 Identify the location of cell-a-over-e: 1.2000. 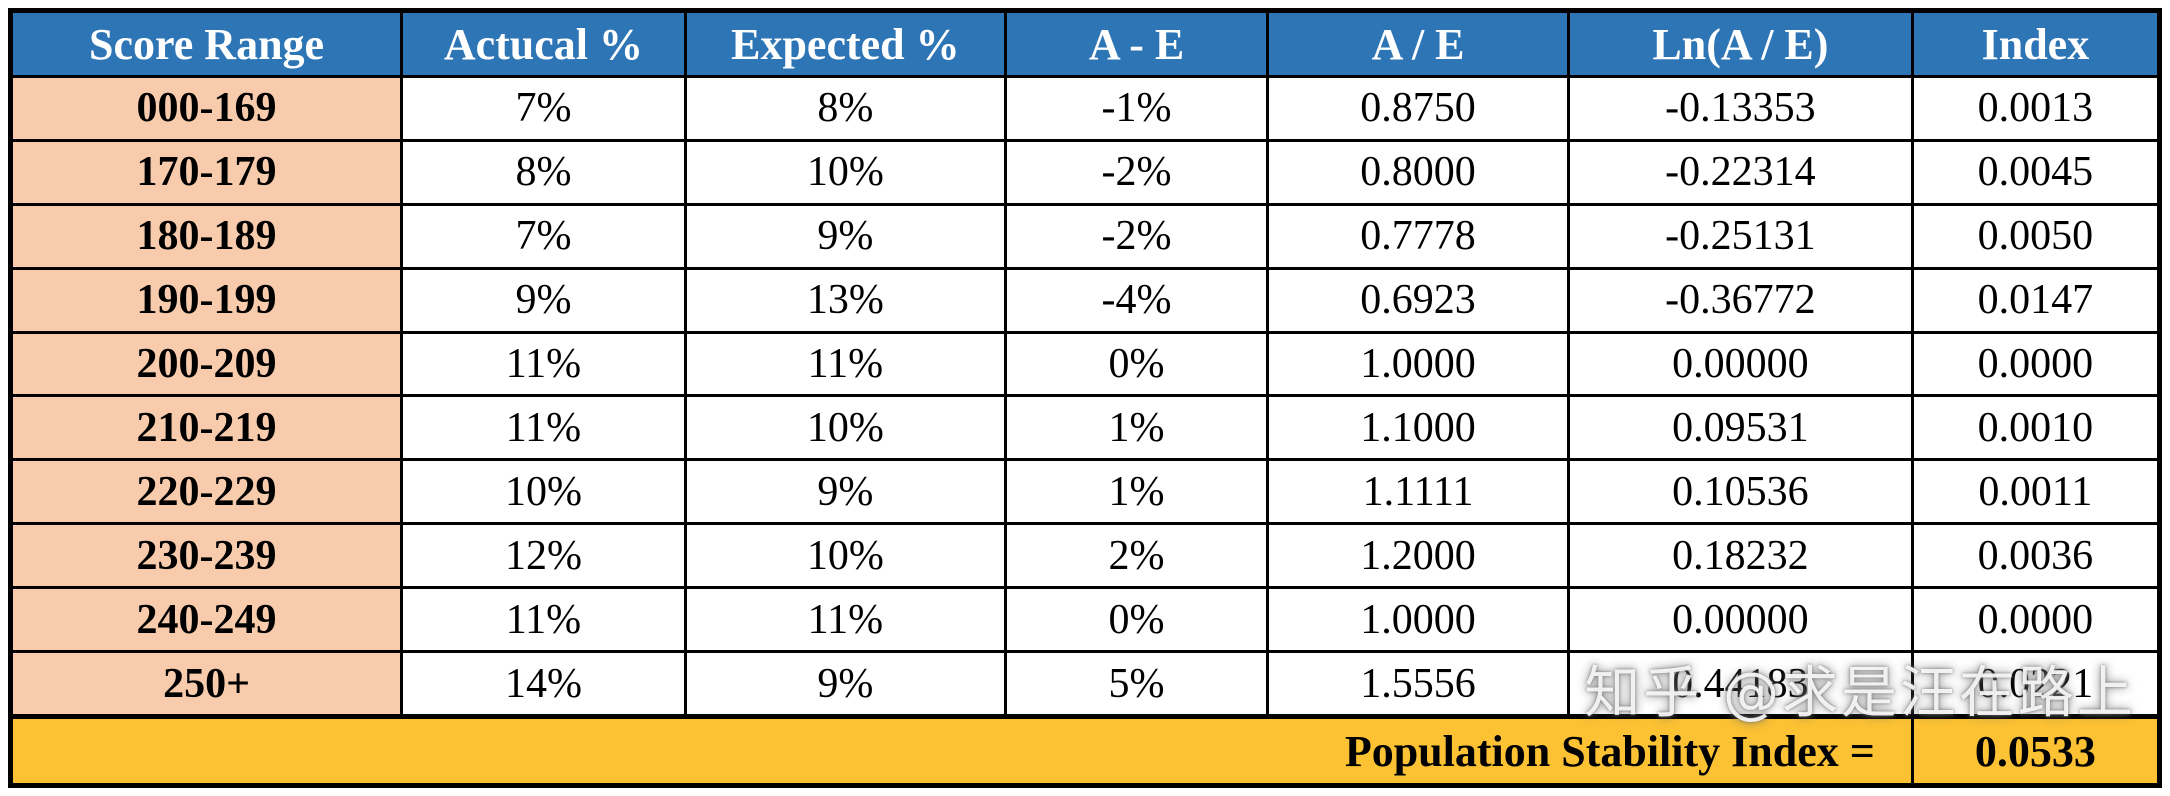
(1418, 556).